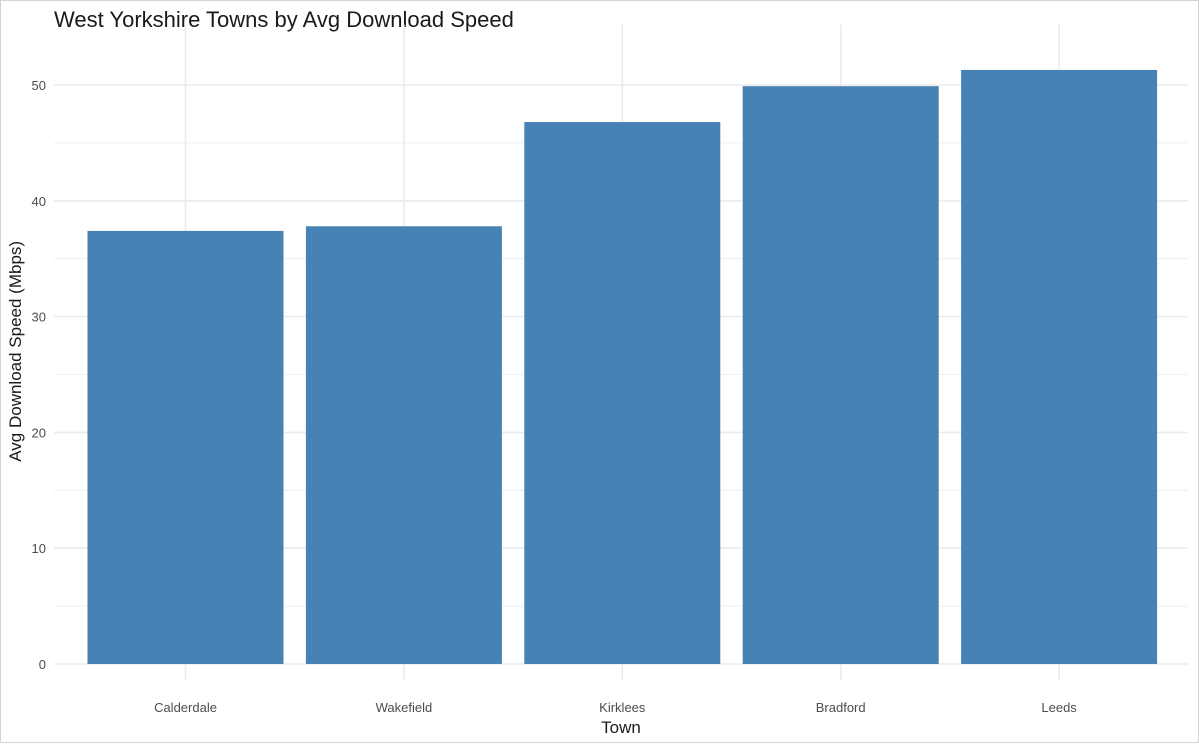 The width and height of the screenshot is (1199, 744). What do you see at coordinates (39, 317) in the screenshot?
I see `y-tick-label: 30` at bounding box center [39, 317].